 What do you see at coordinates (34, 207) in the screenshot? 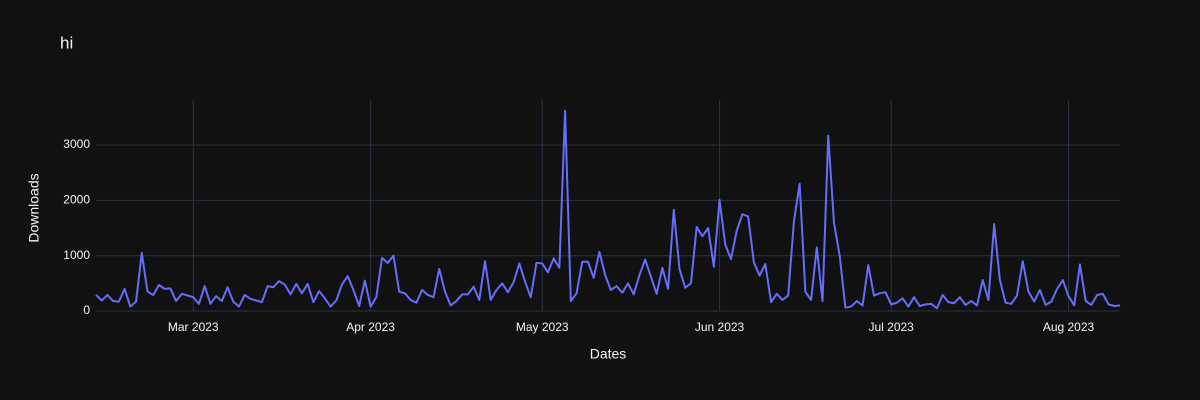
I see `y-axis-title: Downloads` at bounding box center [34, 207].